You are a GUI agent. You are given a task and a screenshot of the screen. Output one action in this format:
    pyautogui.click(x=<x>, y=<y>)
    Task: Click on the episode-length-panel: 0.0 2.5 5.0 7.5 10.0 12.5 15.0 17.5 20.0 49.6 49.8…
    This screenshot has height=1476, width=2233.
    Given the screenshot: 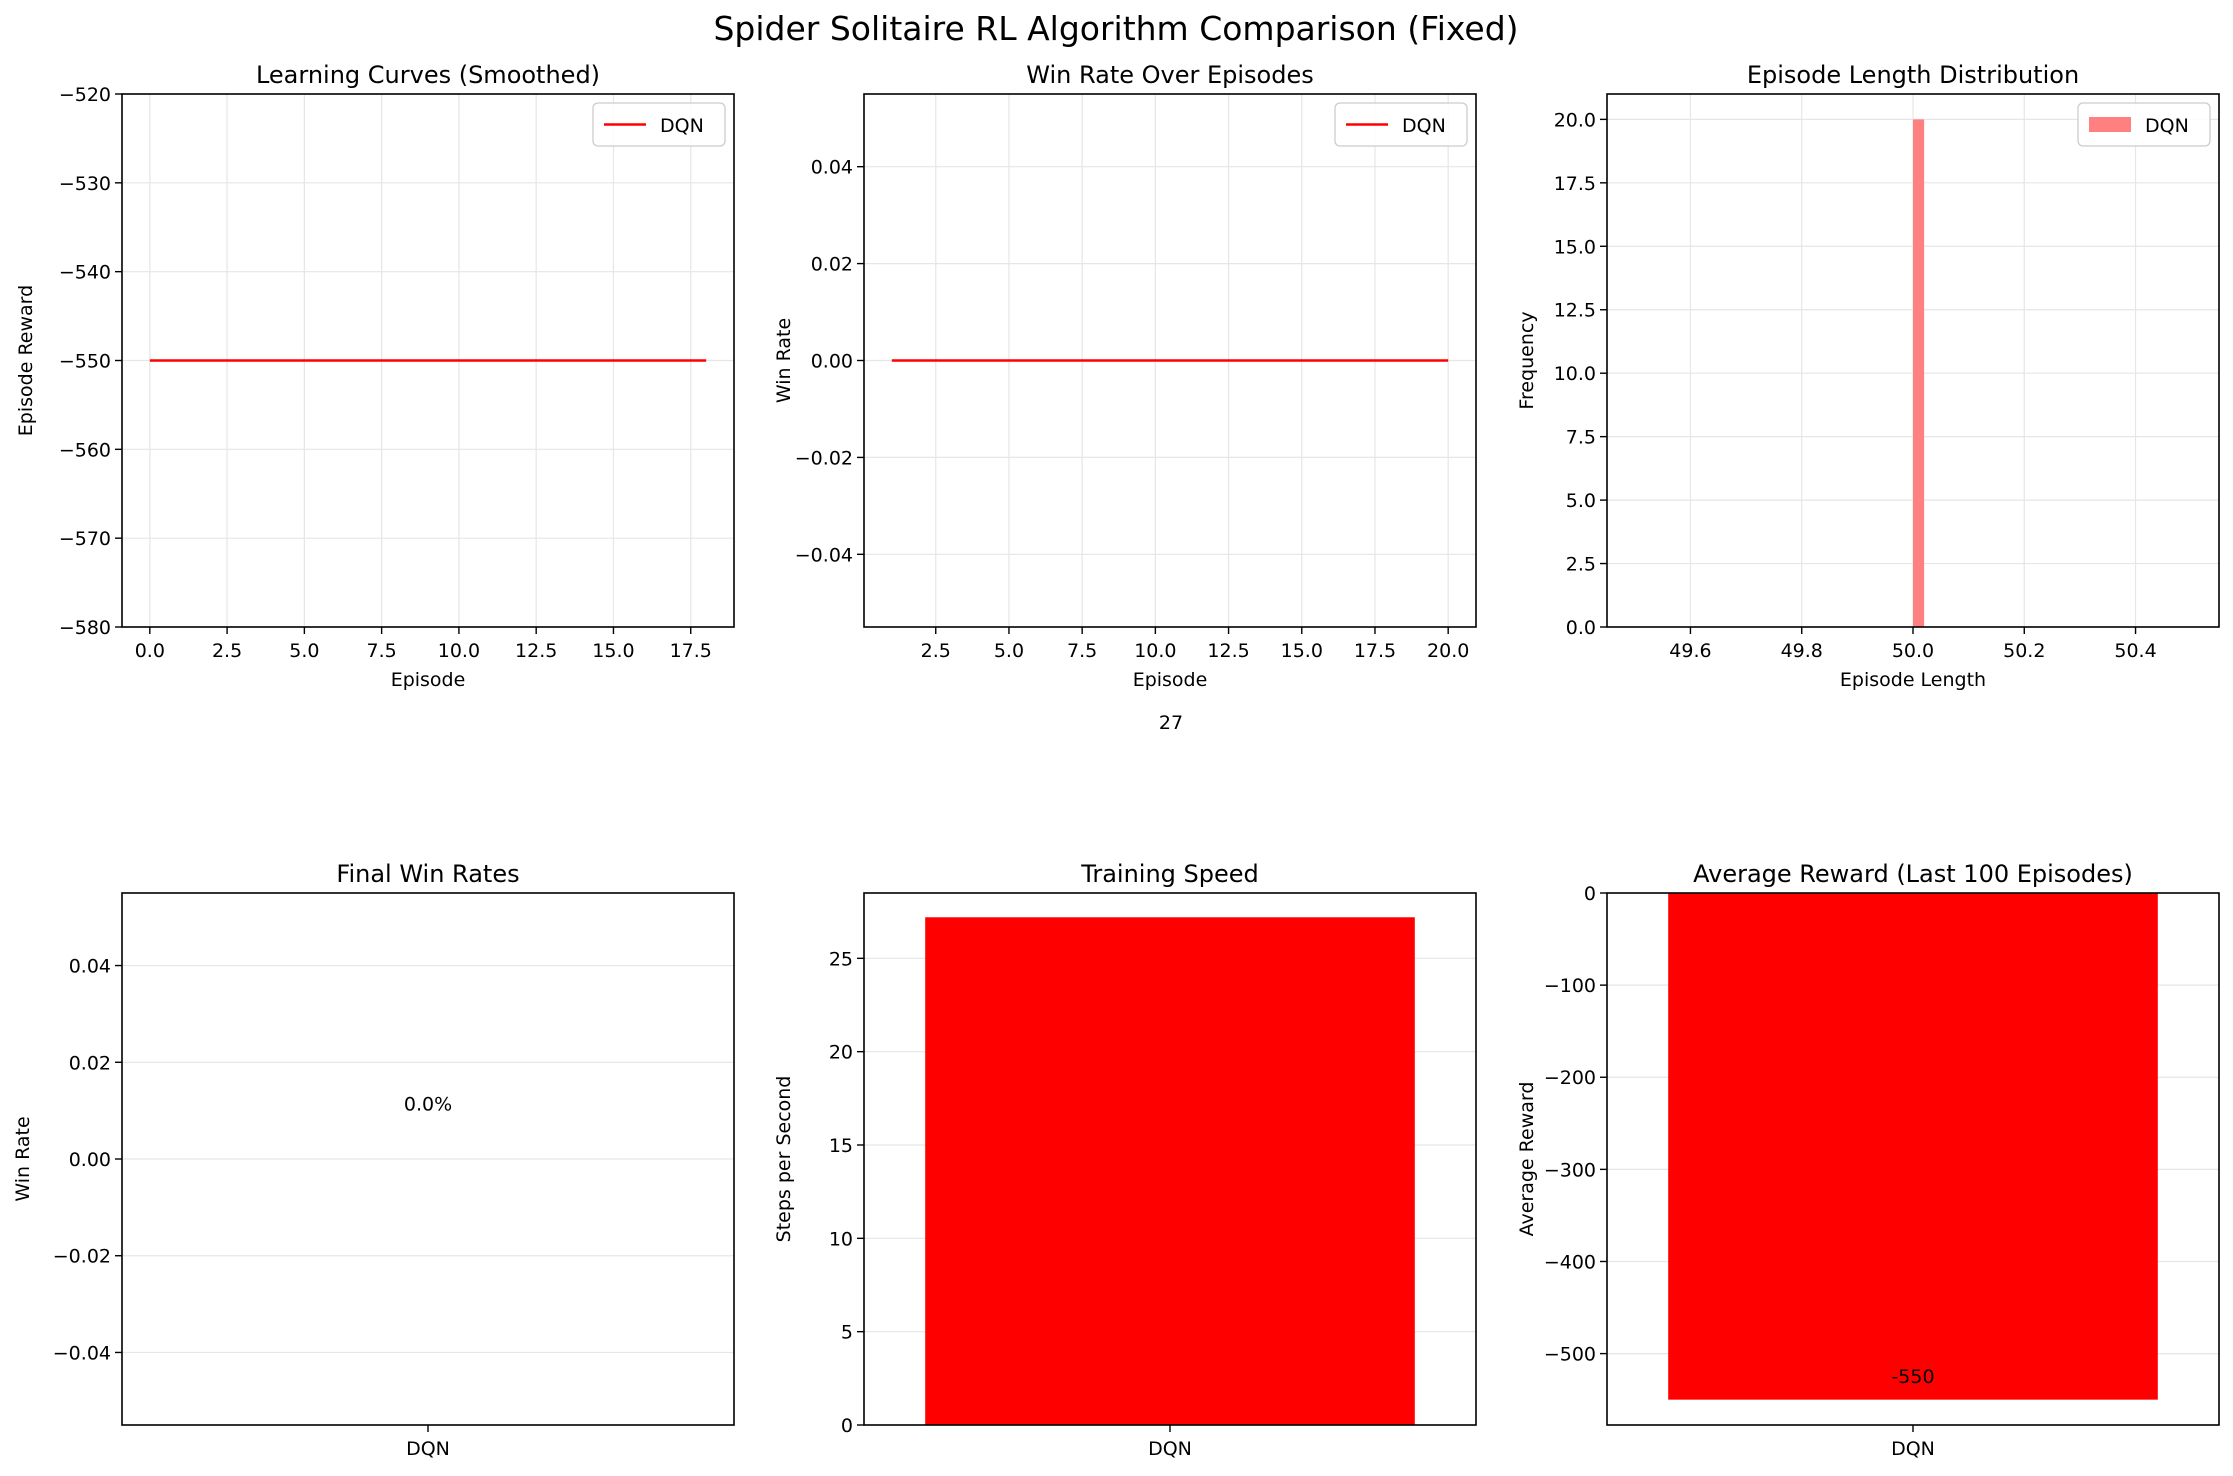 What is the action you would take?
    pyautogui.click(x=1868, y=376)
    